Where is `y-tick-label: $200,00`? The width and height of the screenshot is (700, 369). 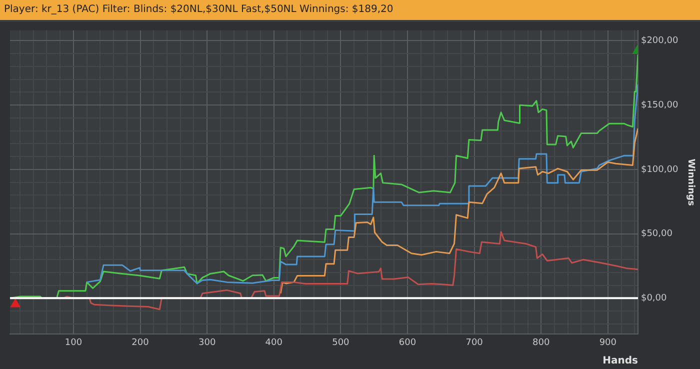
y-tick-label: $200,00 is located at coordinates (659, 41).